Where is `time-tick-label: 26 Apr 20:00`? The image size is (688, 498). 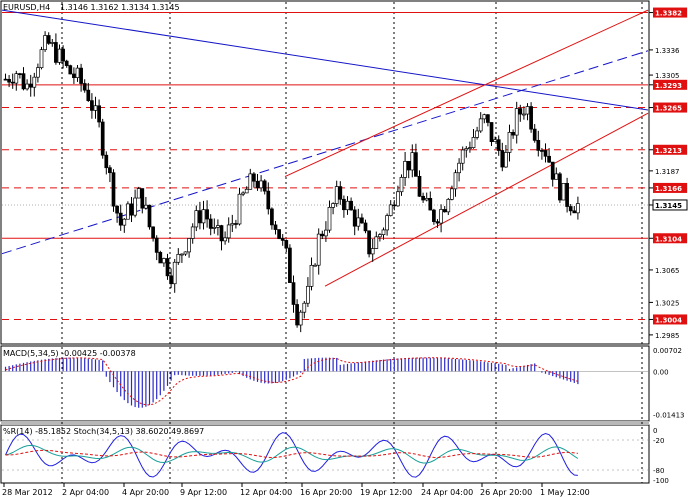 time-tick-label: 26 Apr 20:00 is located at coordinates (506, 492).